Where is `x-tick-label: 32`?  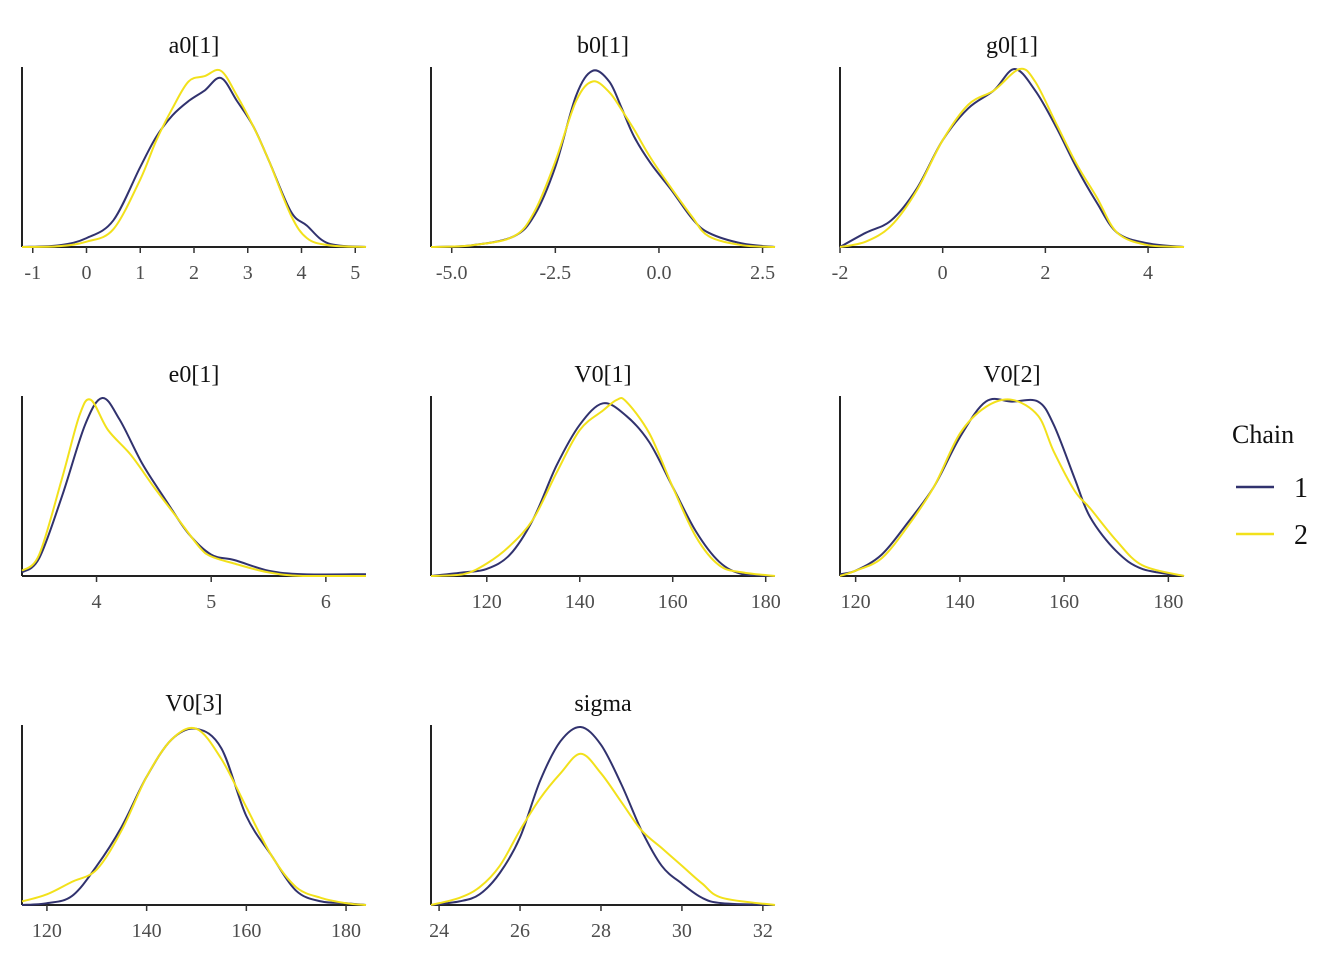
x-tick-label: 32 is located at coordinates (763, 931).